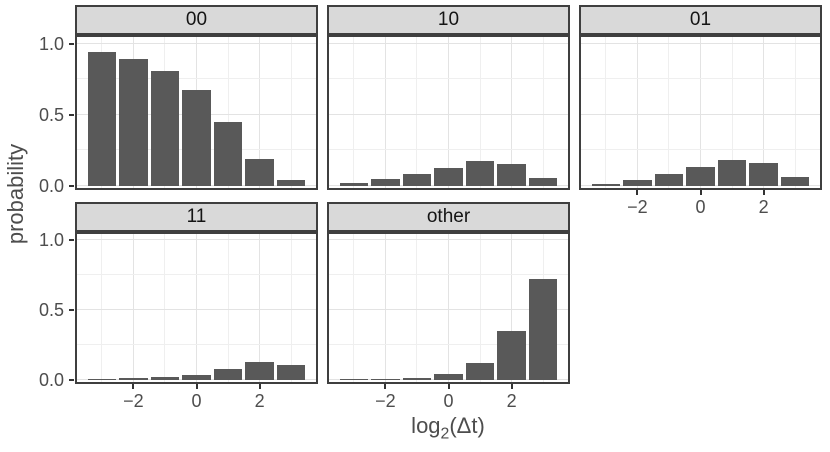 This screenshot has width=830, height=452. I want to click on facet-panel-other: other, so click(448, 293).